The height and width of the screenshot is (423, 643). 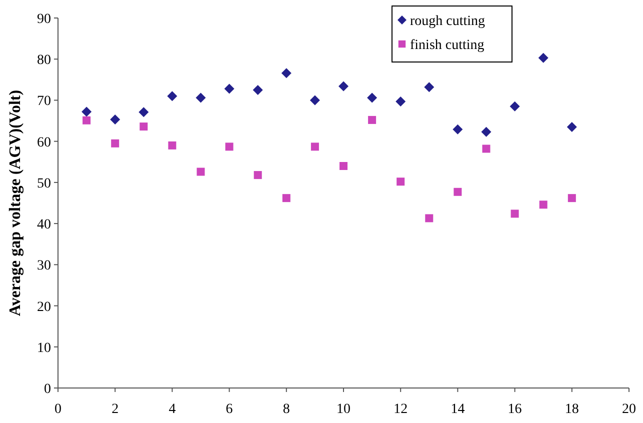 What do you see at coordinates (15, 203) in the screenshot?
I see `y-axis-title: Average gap voltage (AGV)(Volt)` at bounding box center [15, 203].